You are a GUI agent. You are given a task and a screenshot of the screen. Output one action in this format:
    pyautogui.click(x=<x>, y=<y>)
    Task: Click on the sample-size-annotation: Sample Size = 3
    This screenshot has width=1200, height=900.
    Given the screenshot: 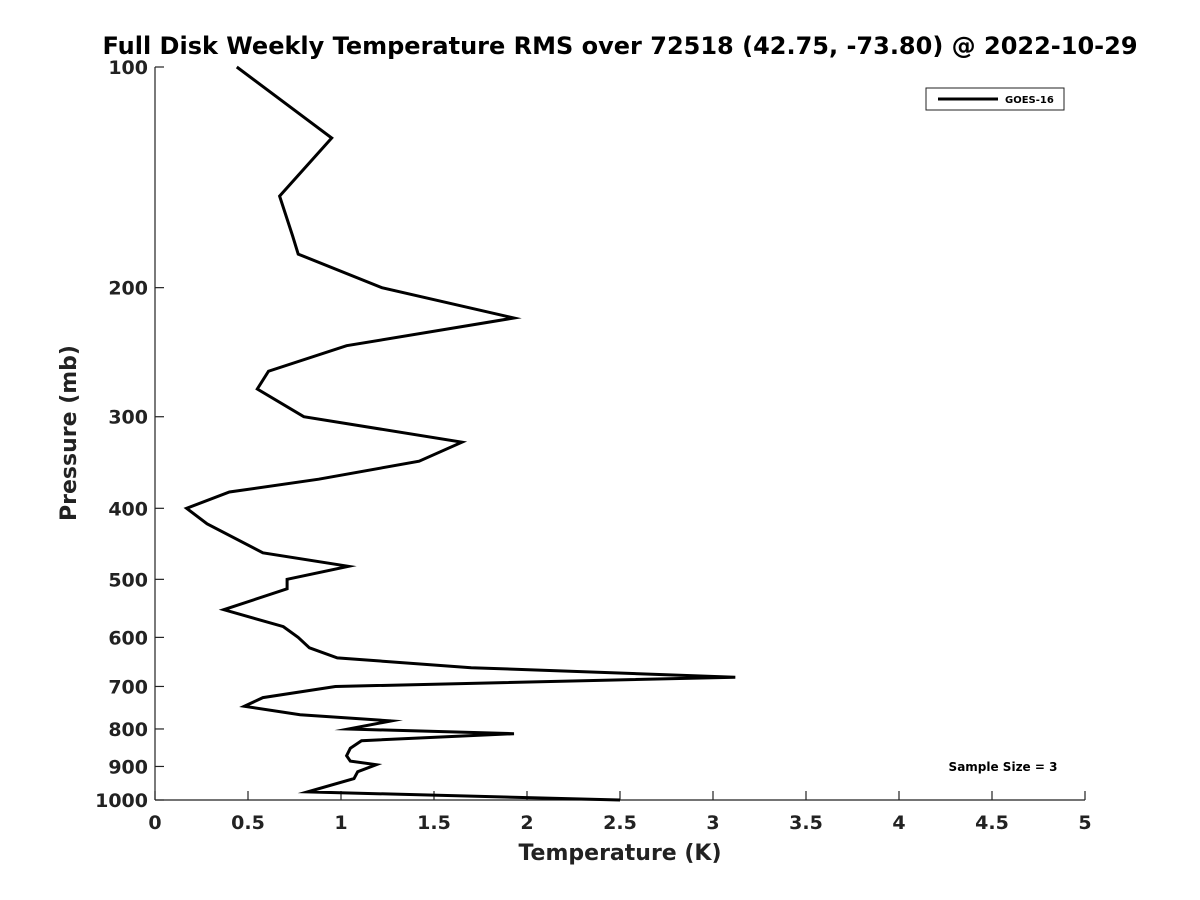 What is the action you would take?
    pyautogui.click(x=1003, y=767)
    